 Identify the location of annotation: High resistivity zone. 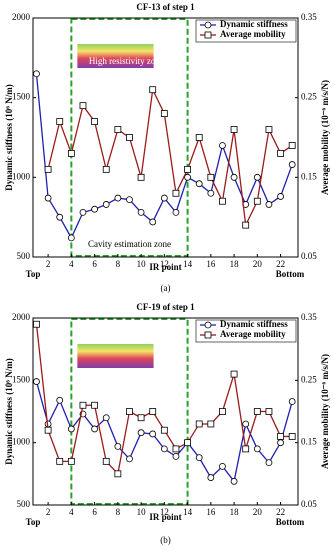
(126, 61).